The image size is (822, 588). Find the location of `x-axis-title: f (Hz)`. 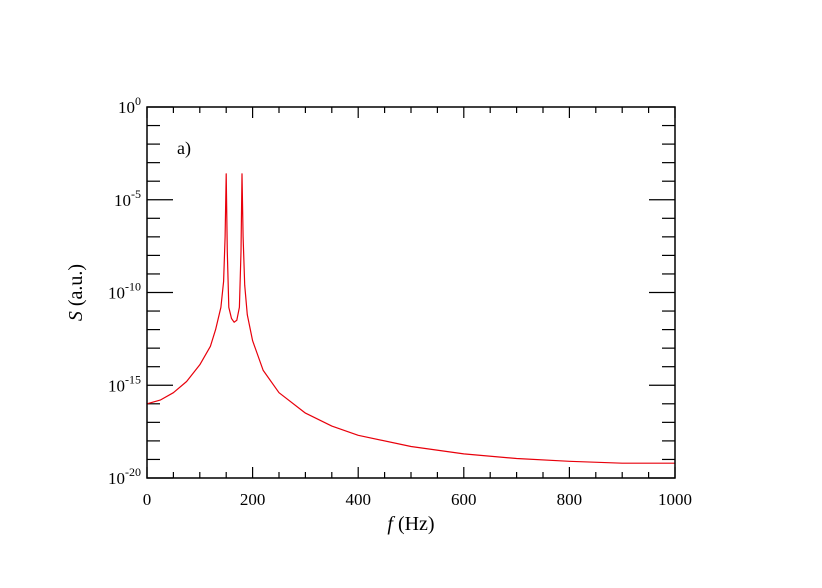

x-axis-title: f (Hz) is located at coordinates (410, 524).